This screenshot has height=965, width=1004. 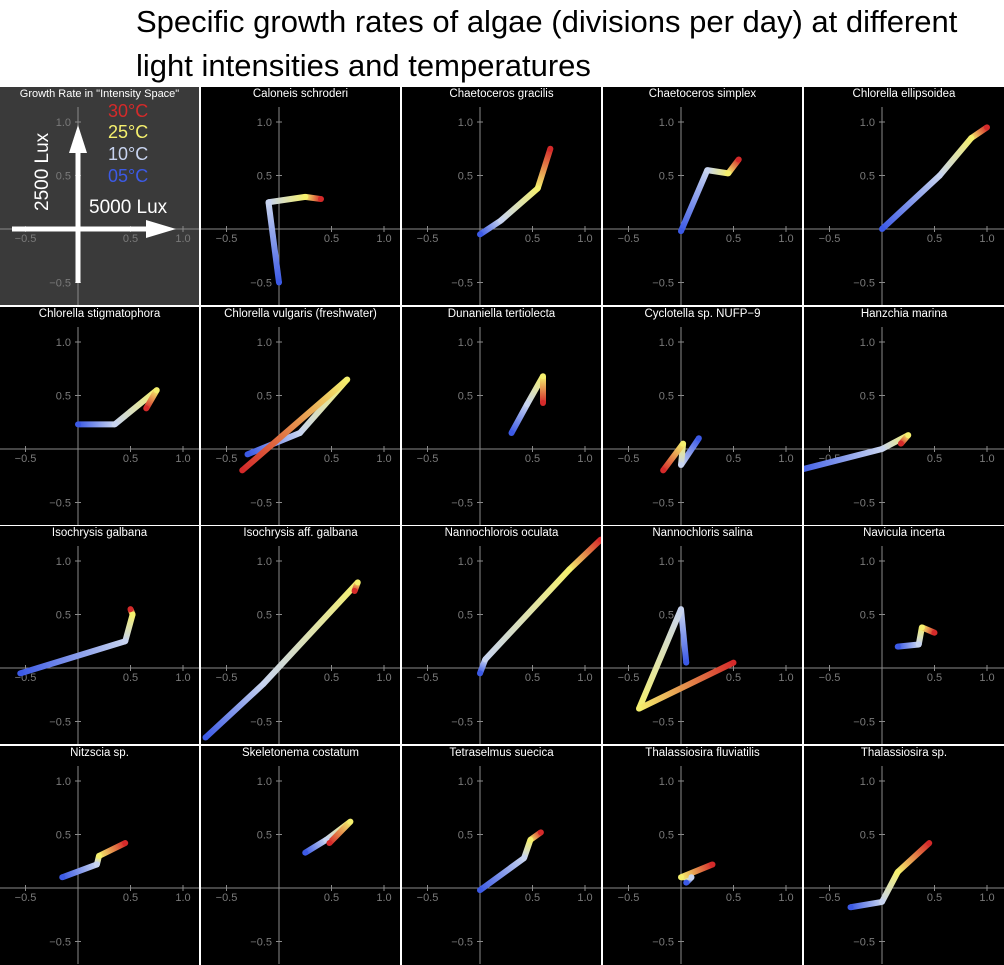 What do you see at coordinates (501, 196) in the screenshot?
I see `chart-panel: −0.5 0.5 1.0 1.0 0.5 −0.5 Chaetoceros gracilis` at bounding box center [501, 196].